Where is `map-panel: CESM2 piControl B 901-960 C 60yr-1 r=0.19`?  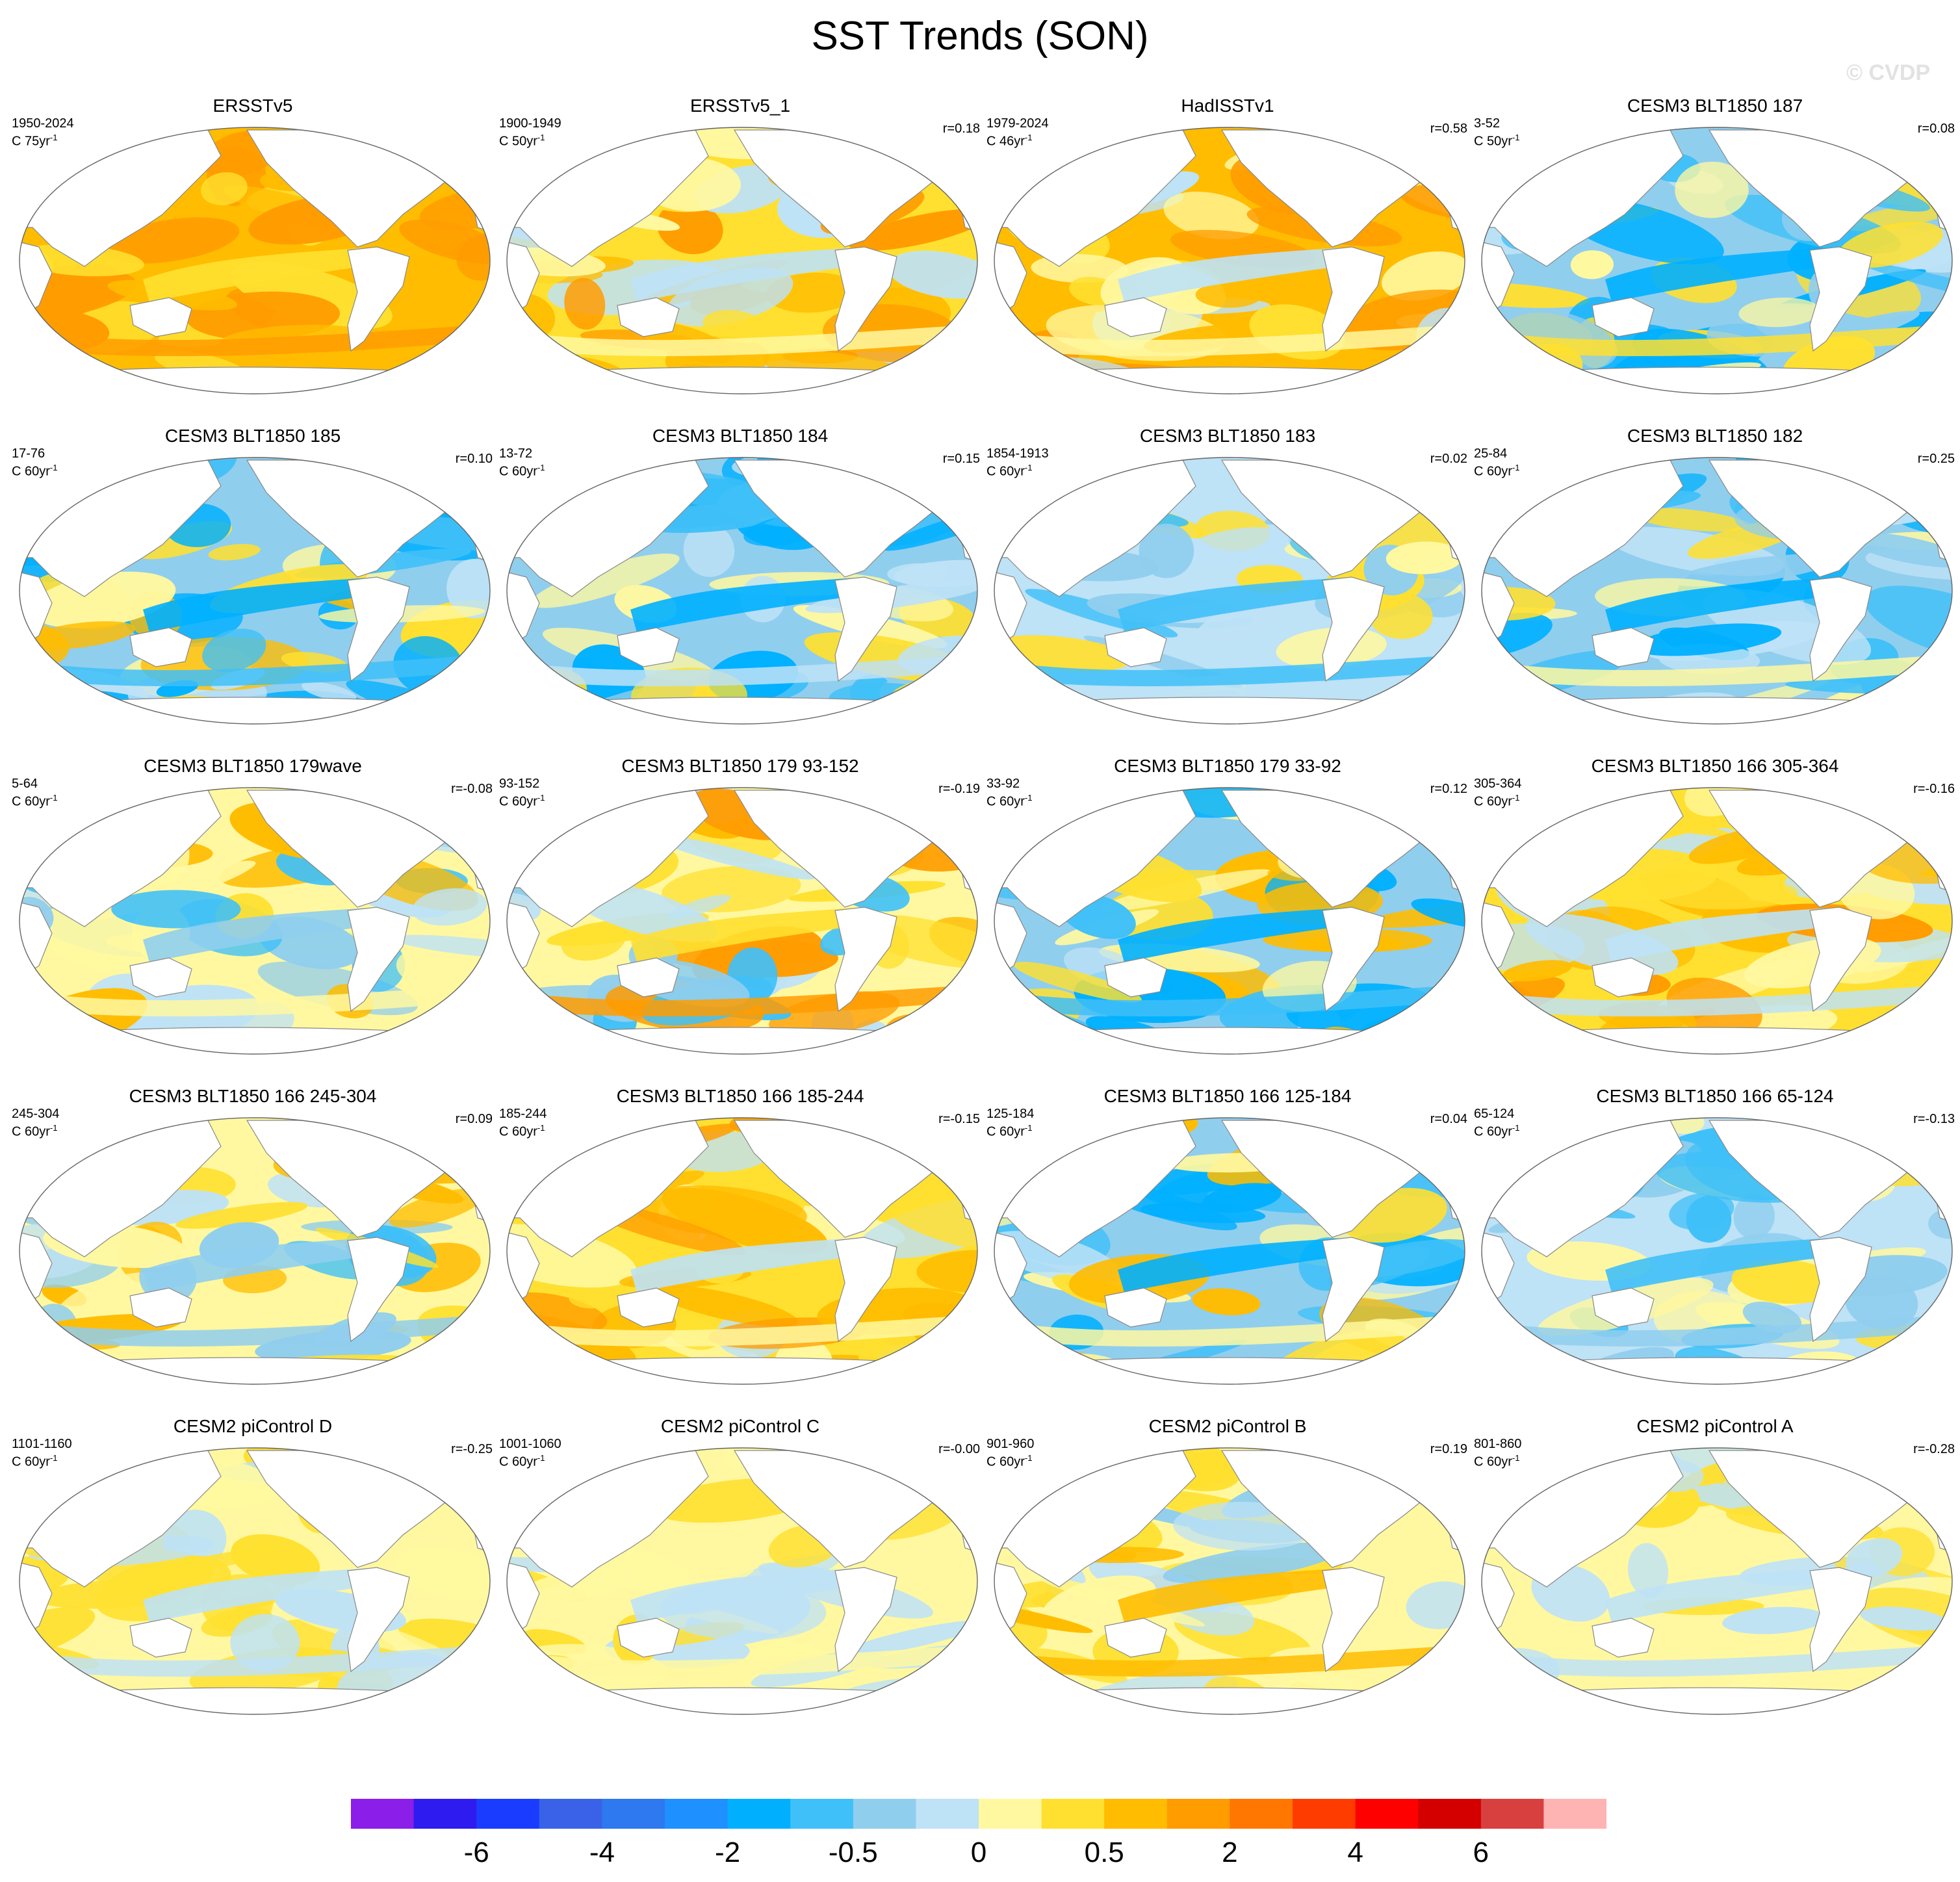
map-panel: CESM2 piControl B 901-960 C 60yr-1 r=0.19 is located at coordinates (1227, 1568).